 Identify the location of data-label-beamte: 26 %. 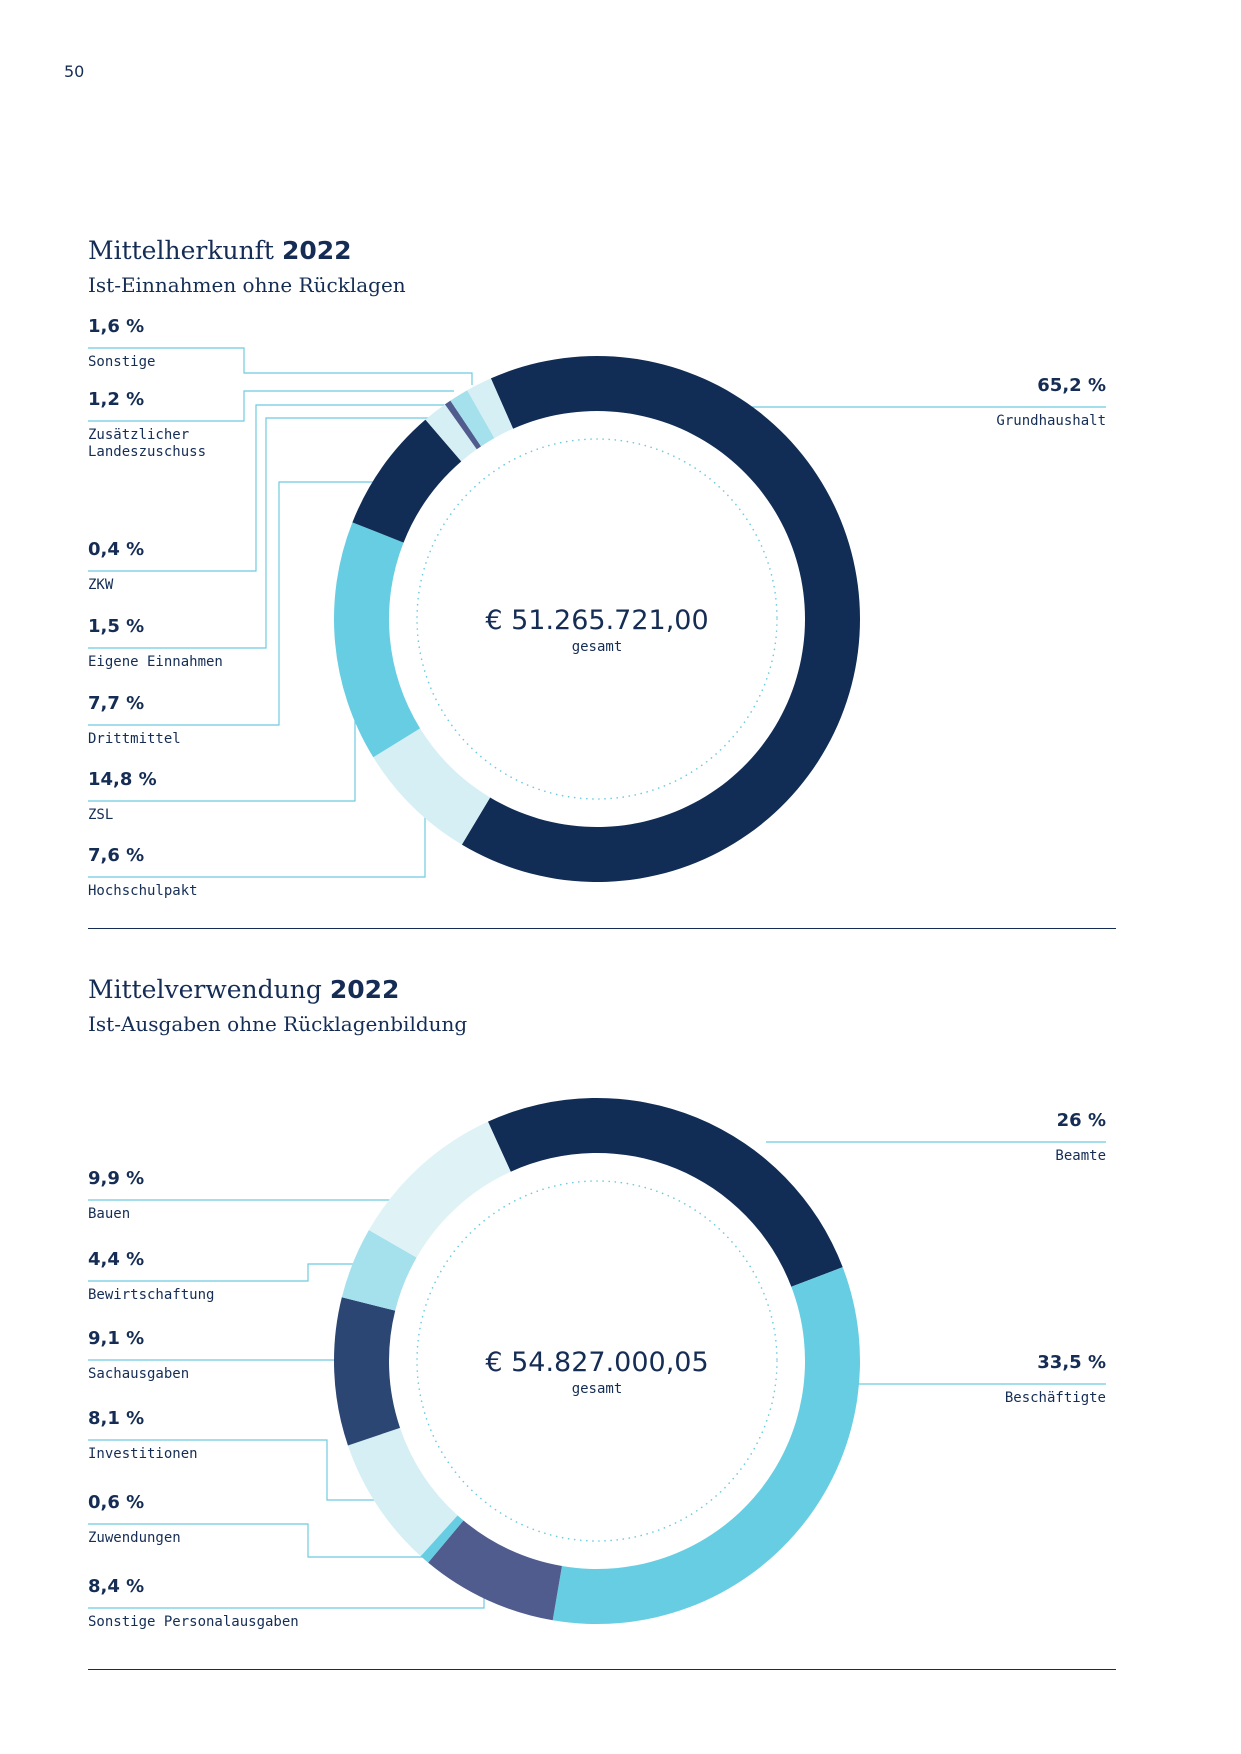
(1081, 1120).